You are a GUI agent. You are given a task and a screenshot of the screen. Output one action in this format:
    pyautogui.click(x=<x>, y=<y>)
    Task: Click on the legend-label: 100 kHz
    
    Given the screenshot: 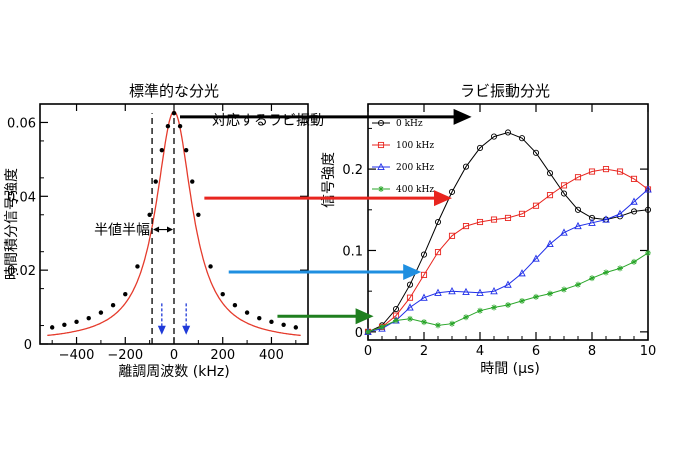 What is the action you would take?
    pyautogui.click(x=415, y=146)
    